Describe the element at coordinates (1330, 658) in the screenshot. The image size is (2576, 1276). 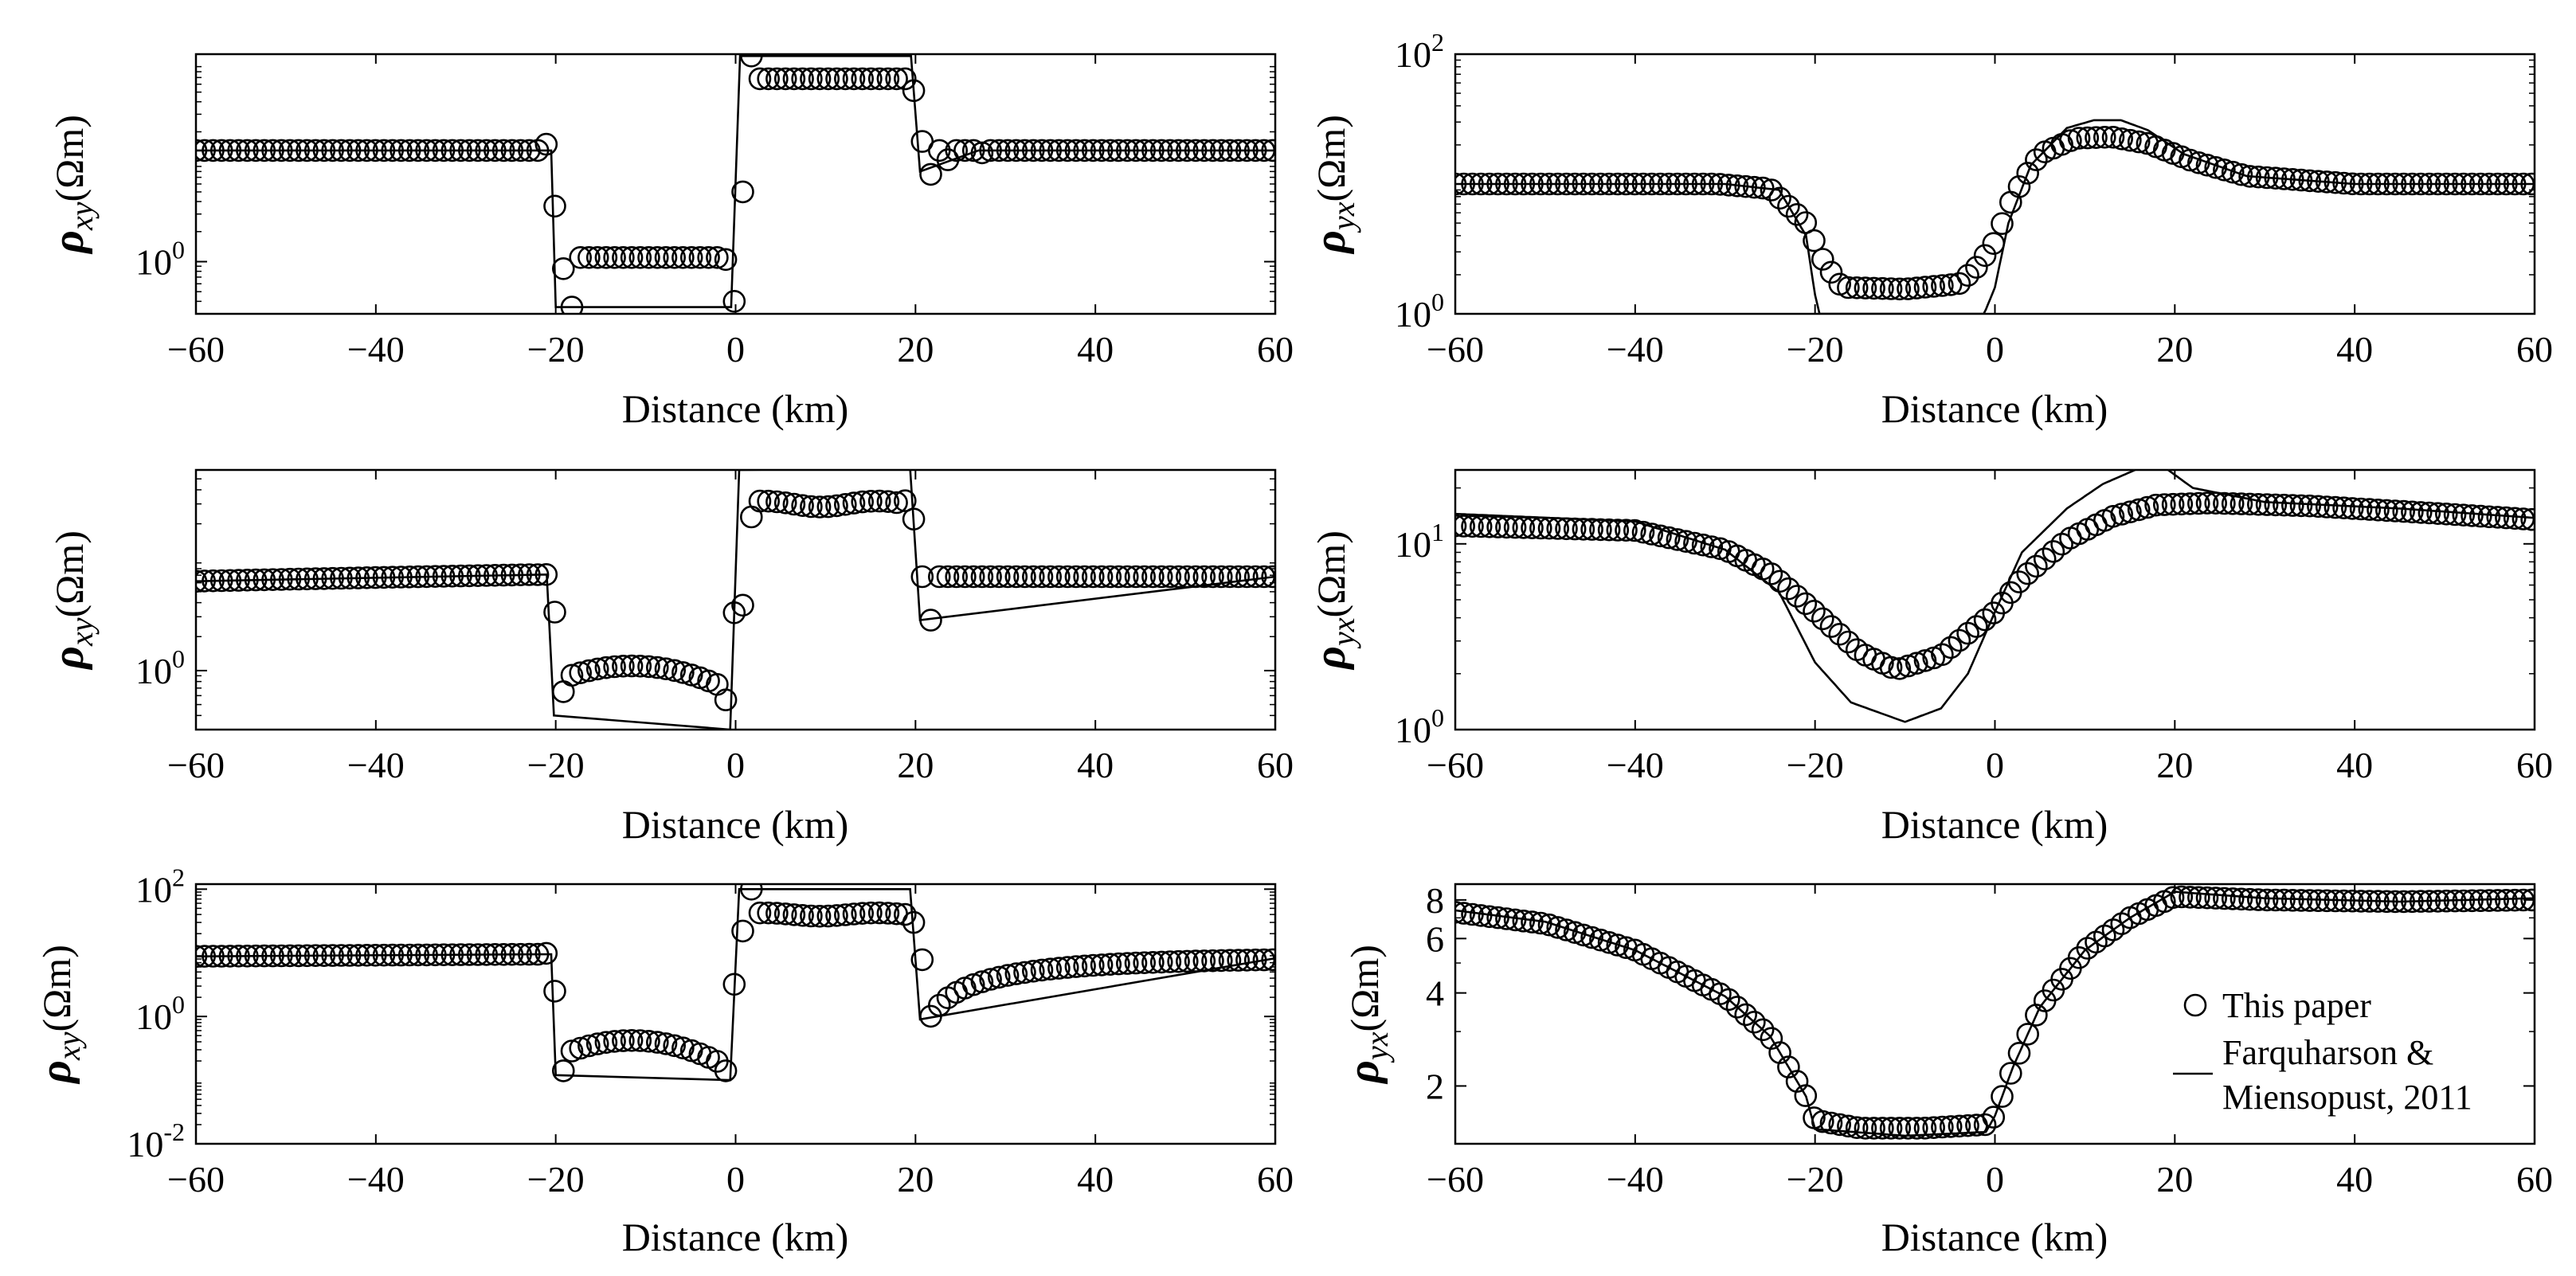
I see `y-label-base: ρ` at that location.